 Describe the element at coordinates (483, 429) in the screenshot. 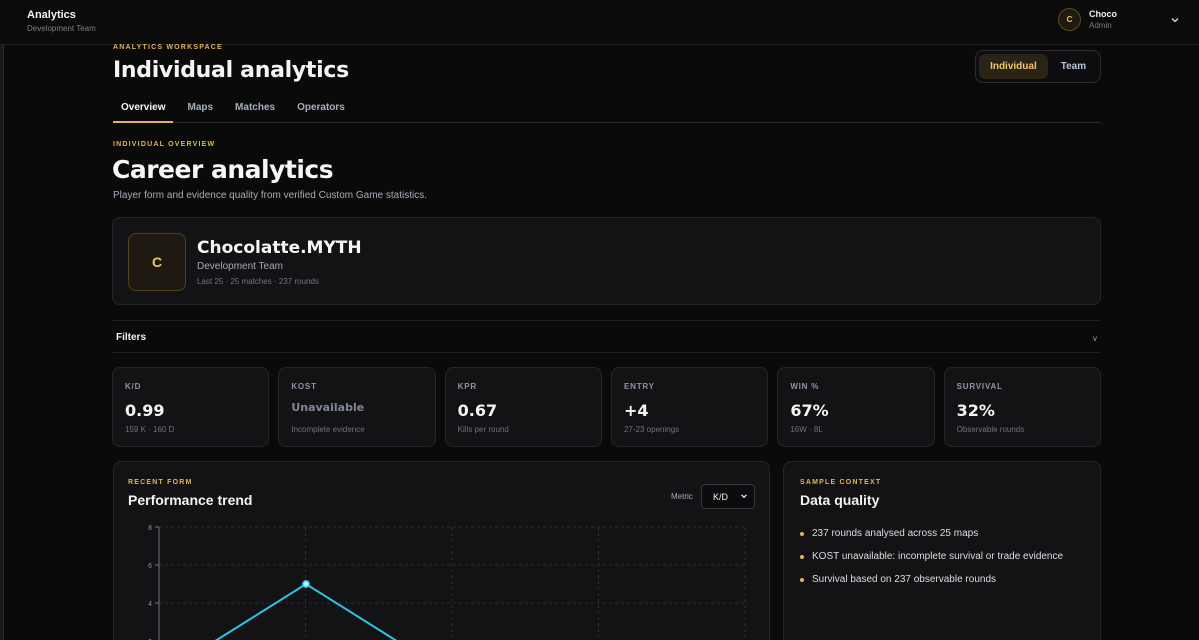

I see `stat-sub: Kills per round` at that location.